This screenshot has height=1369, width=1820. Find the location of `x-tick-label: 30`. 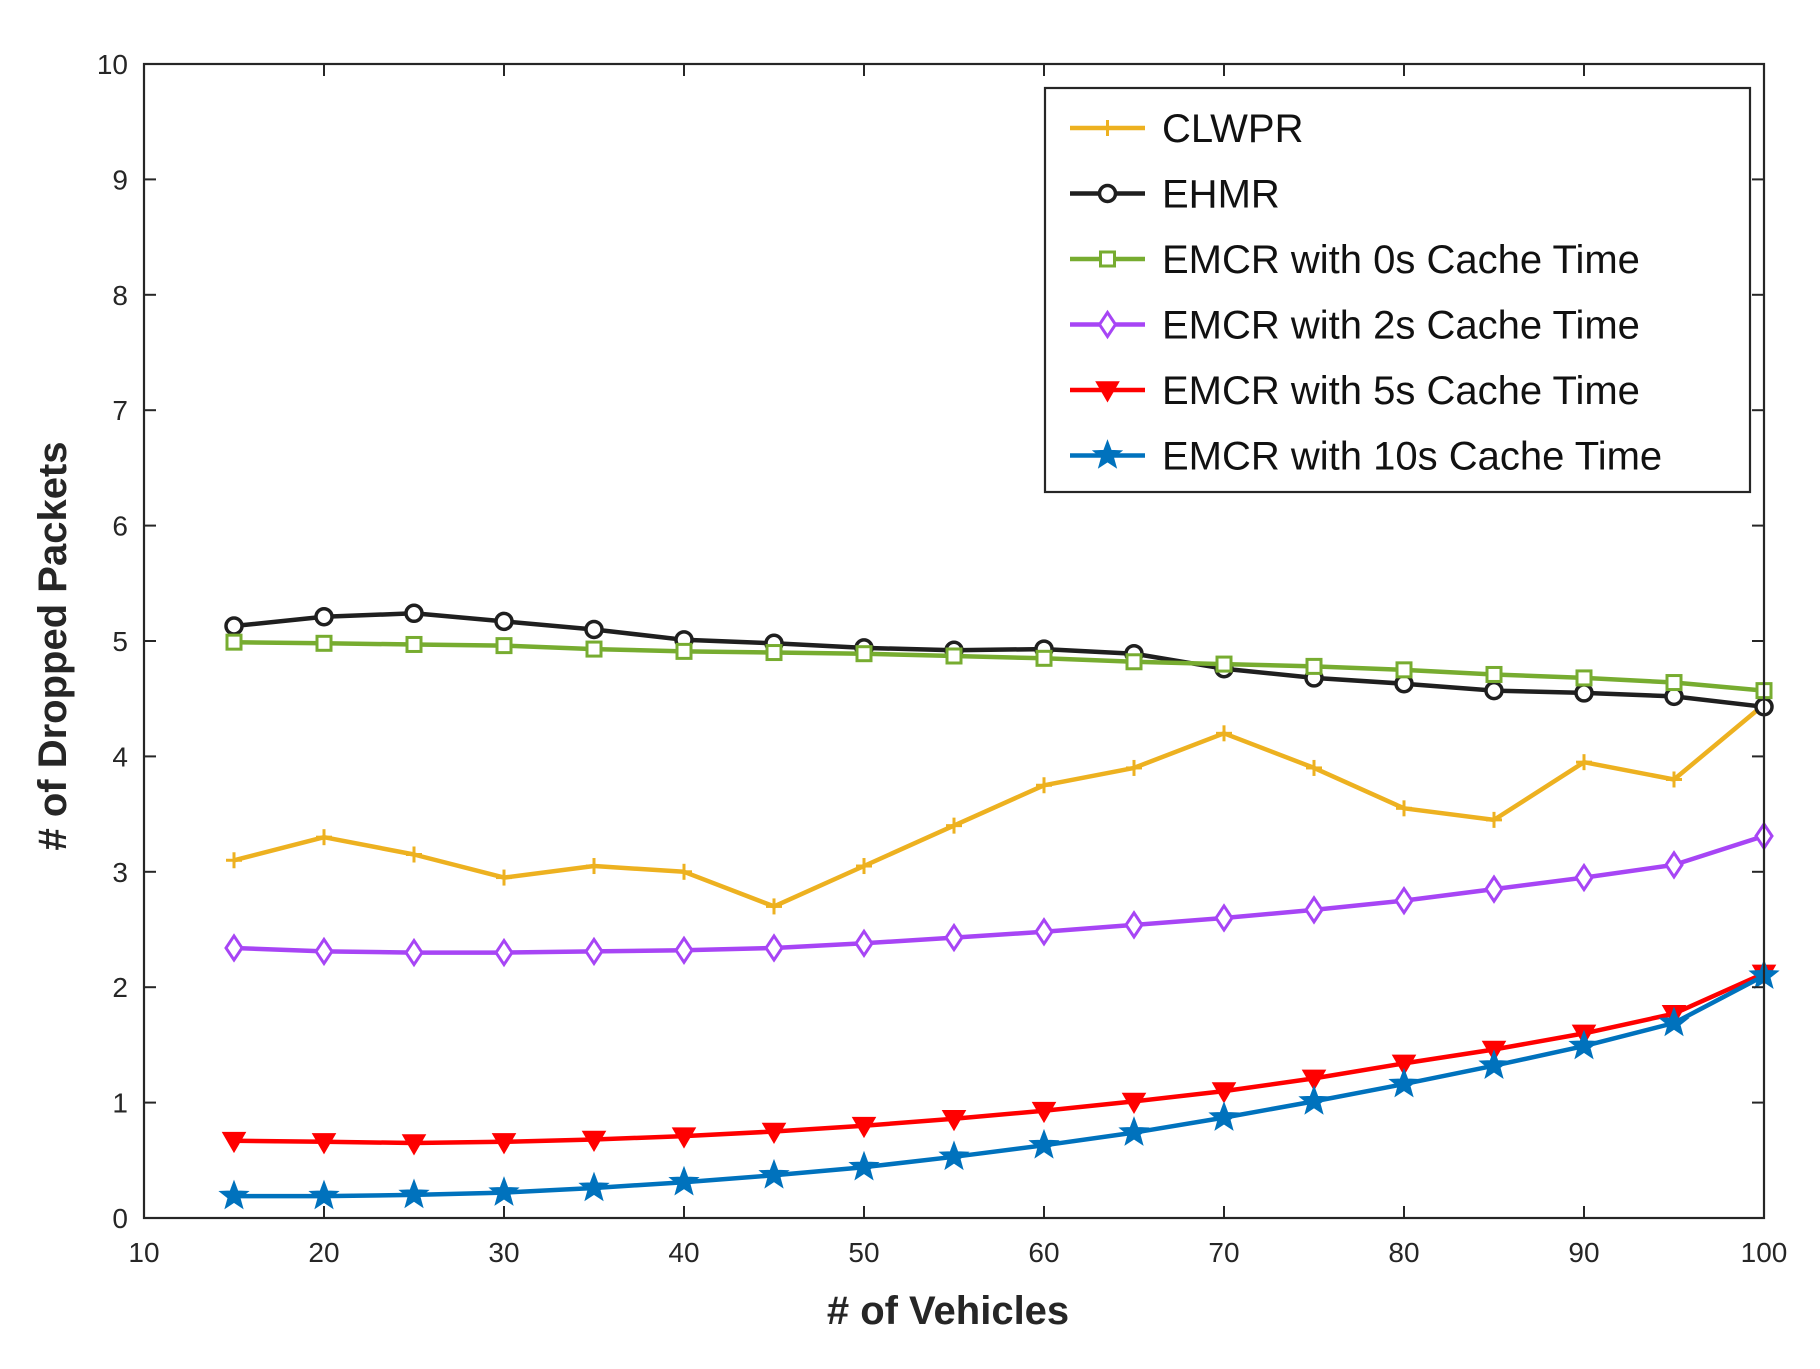

x-tick-label: 30 is located at coordinates (503, 1252).